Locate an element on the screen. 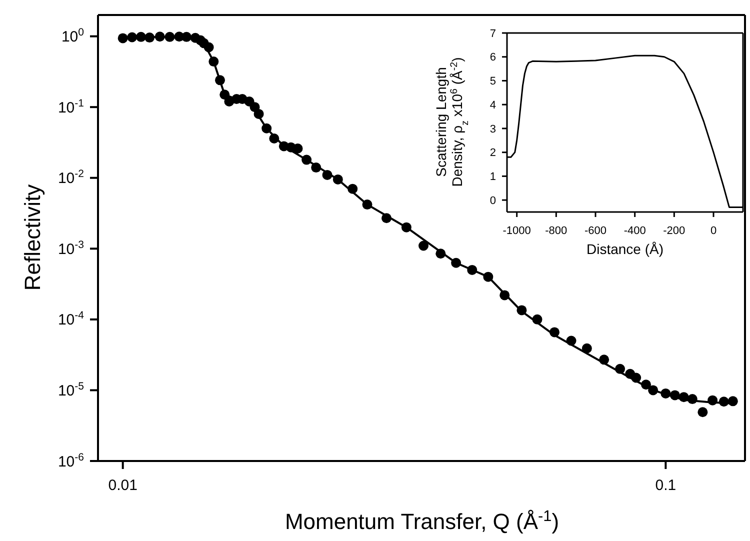  y-tick-label: 10$^{-4}$ is located at coordinates (71, 319).